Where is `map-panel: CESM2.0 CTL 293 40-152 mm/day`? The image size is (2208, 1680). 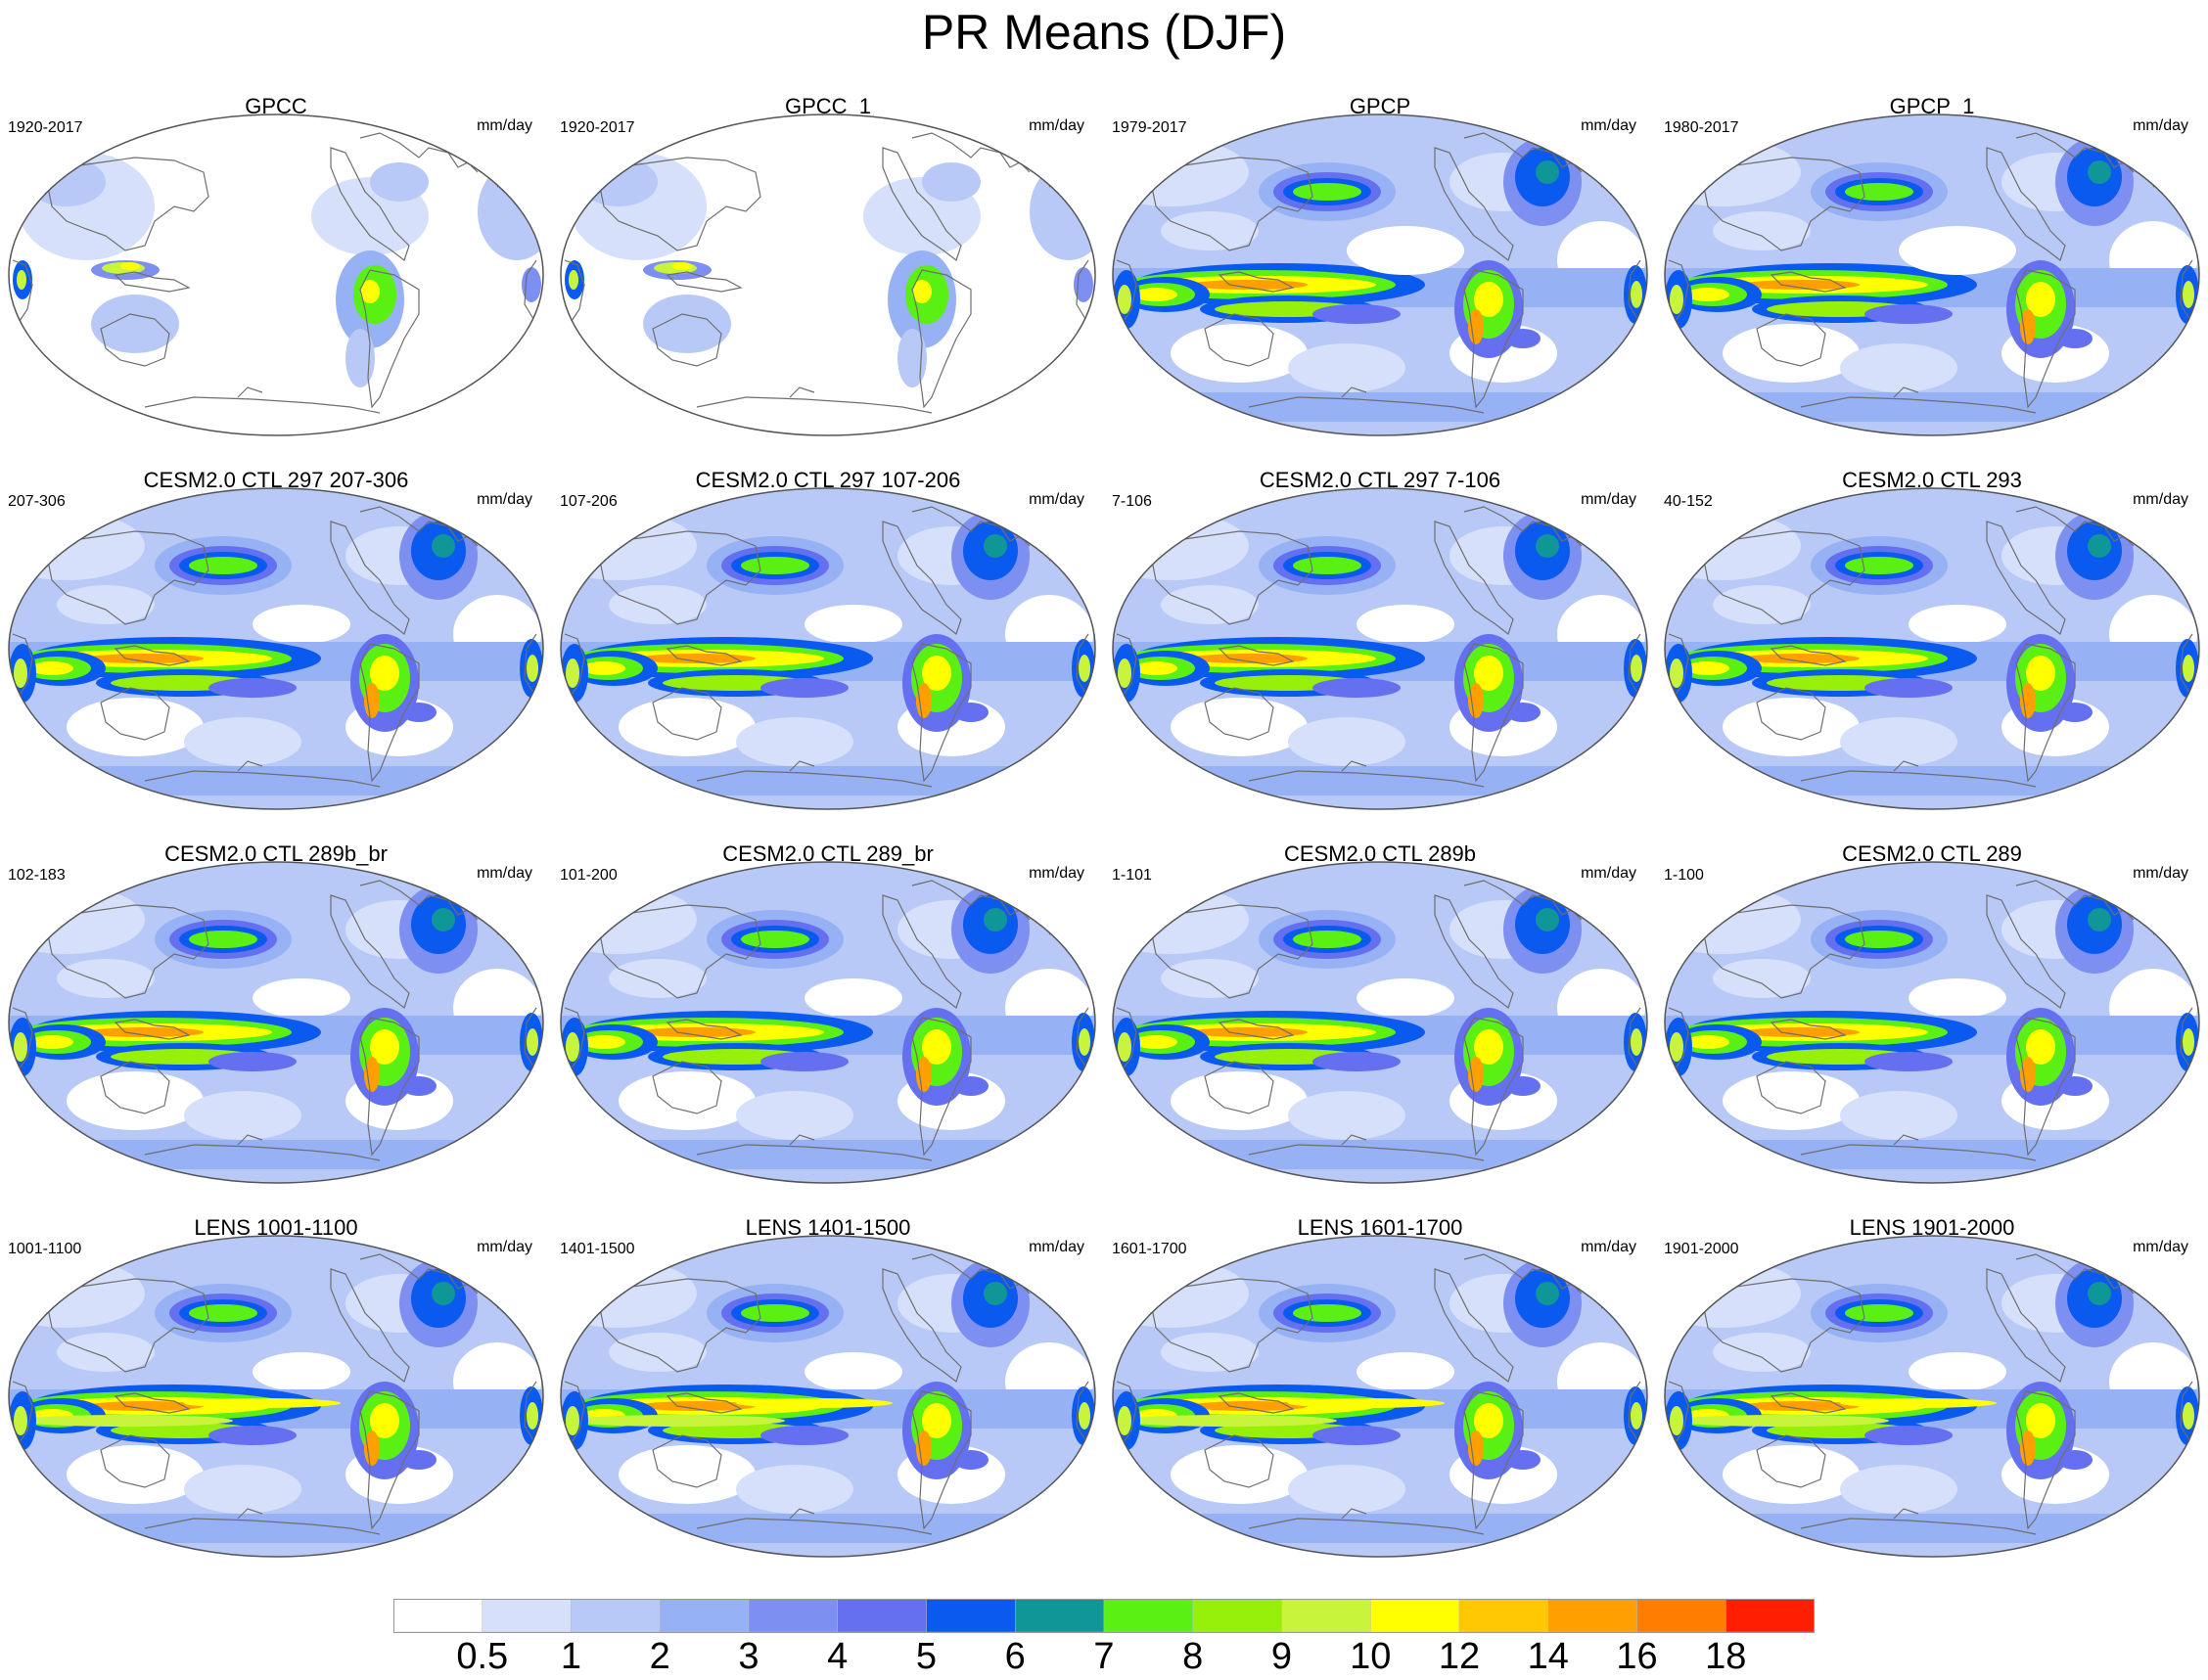
map-panel: CESM2.0 CTL 293 40-152 mm/day is located at coordinates (1932, 654).